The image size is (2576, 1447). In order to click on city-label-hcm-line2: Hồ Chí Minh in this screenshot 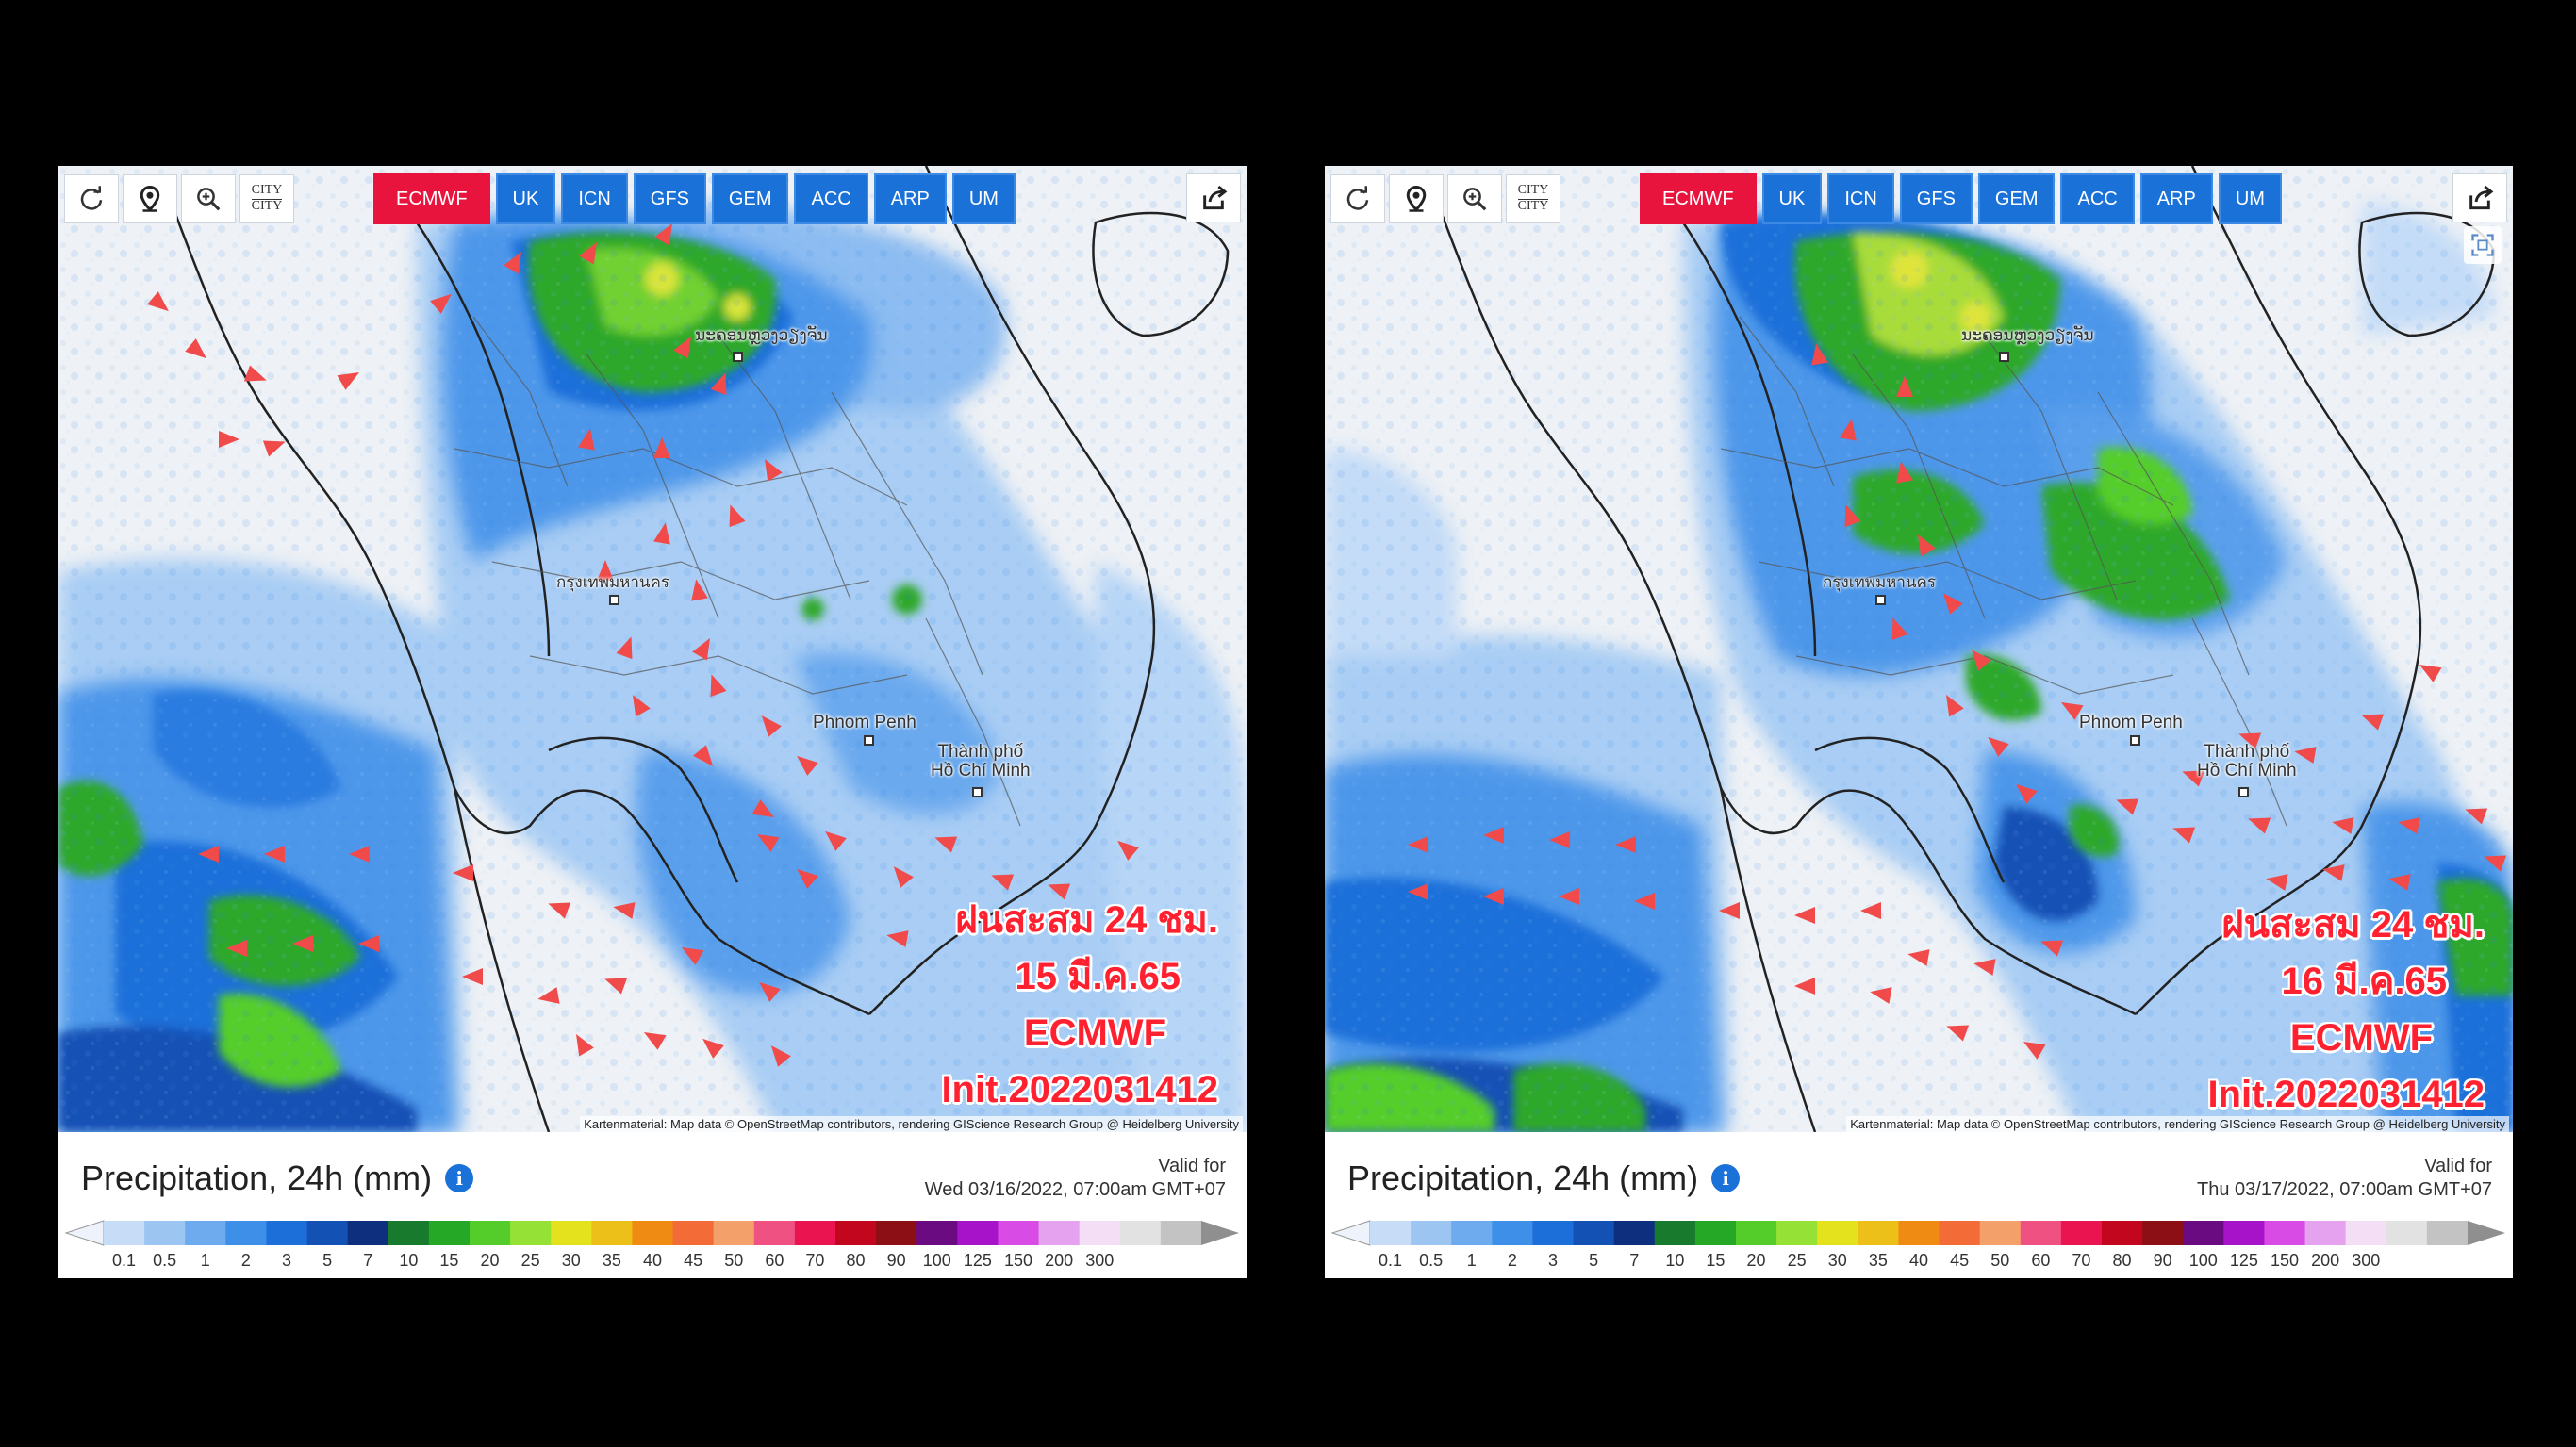, I will do `click(2247, 771)`.